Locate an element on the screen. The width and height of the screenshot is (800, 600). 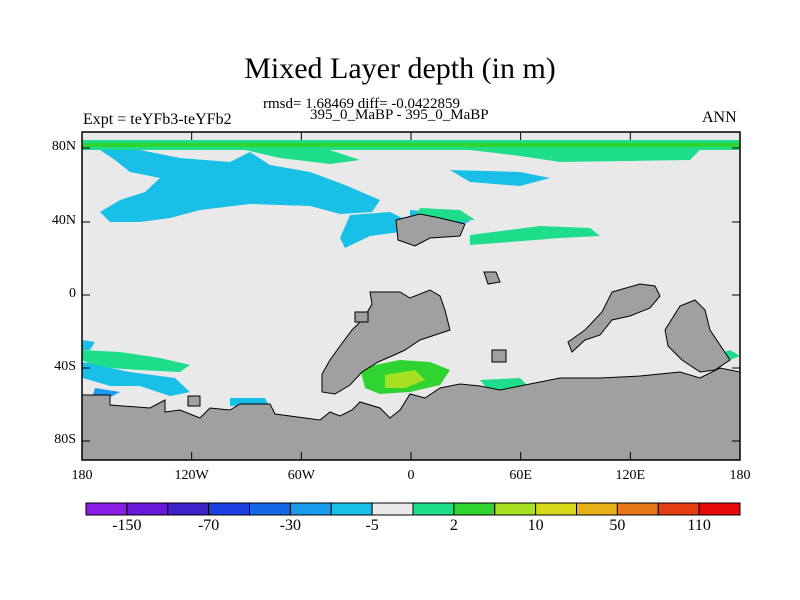
africa-like-continent is located at coordinates (386, 342).